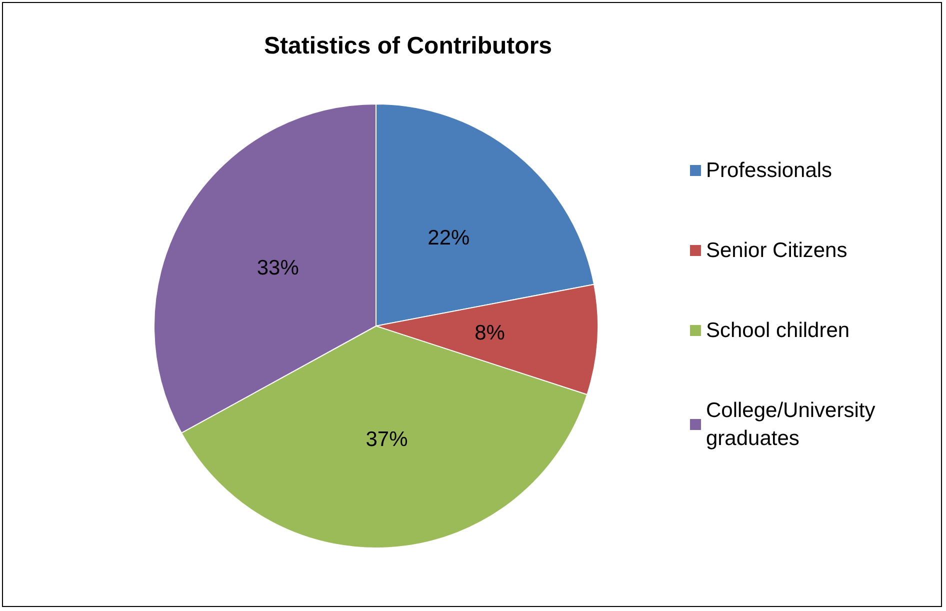  What do you see at coordinates (794, 424) in the screenshot?
I see `legend-label: College/University graduates` at bounding box center [794, 424].